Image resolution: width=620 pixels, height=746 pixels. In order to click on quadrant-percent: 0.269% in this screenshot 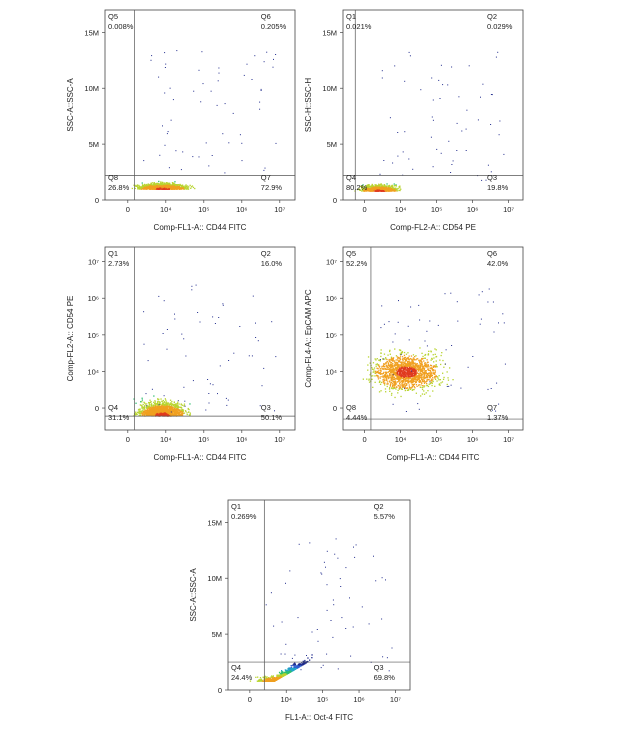, I will do `click(244, 516)`.